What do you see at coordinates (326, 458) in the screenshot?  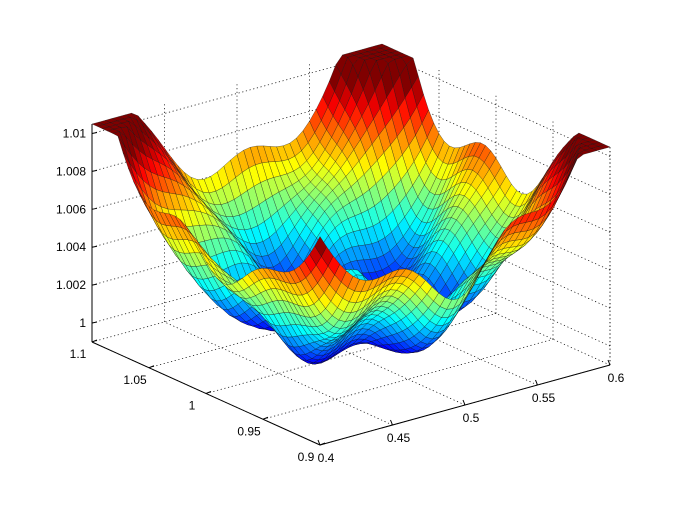 I see `x-tick-label: 0.4` at bounding box center [326, 458].